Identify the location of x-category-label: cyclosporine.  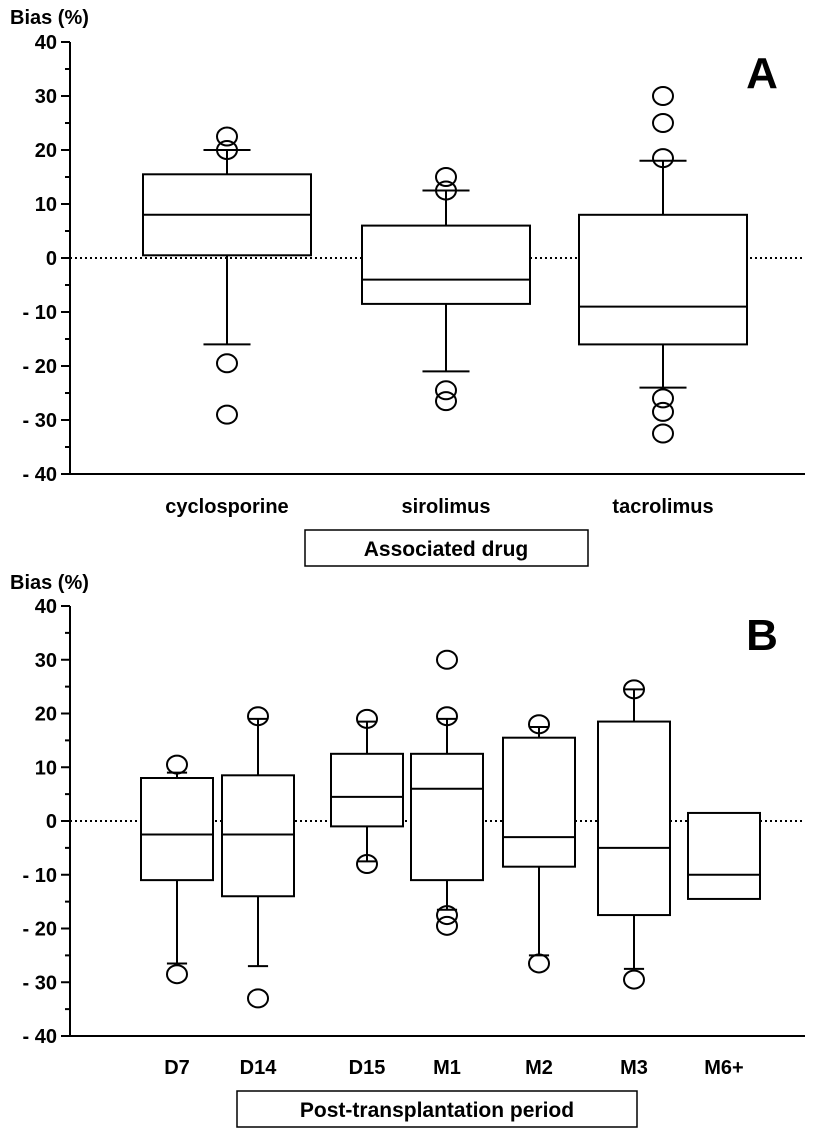
(226, 507).